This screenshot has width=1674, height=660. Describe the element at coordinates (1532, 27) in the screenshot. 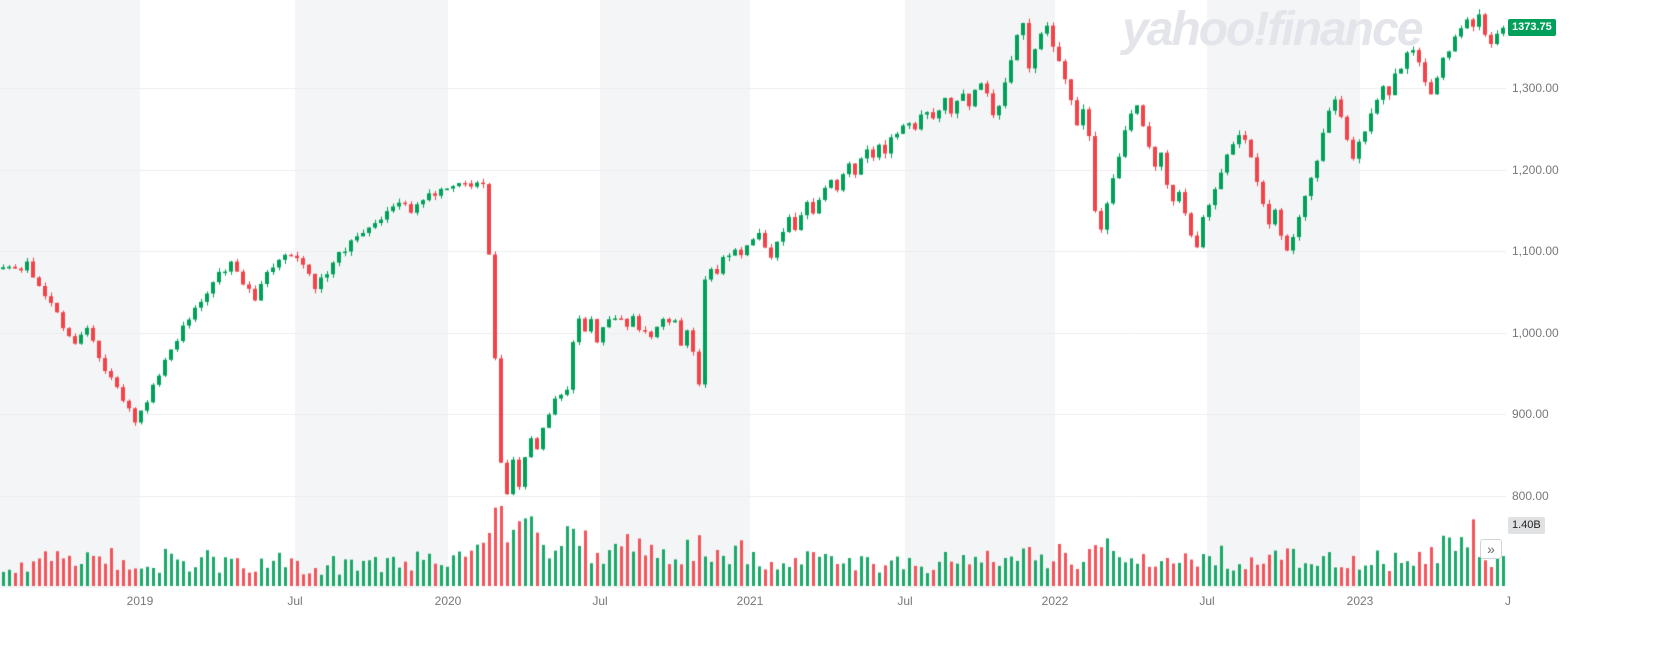

I see `last-price-badge: 1373.75` at that location.